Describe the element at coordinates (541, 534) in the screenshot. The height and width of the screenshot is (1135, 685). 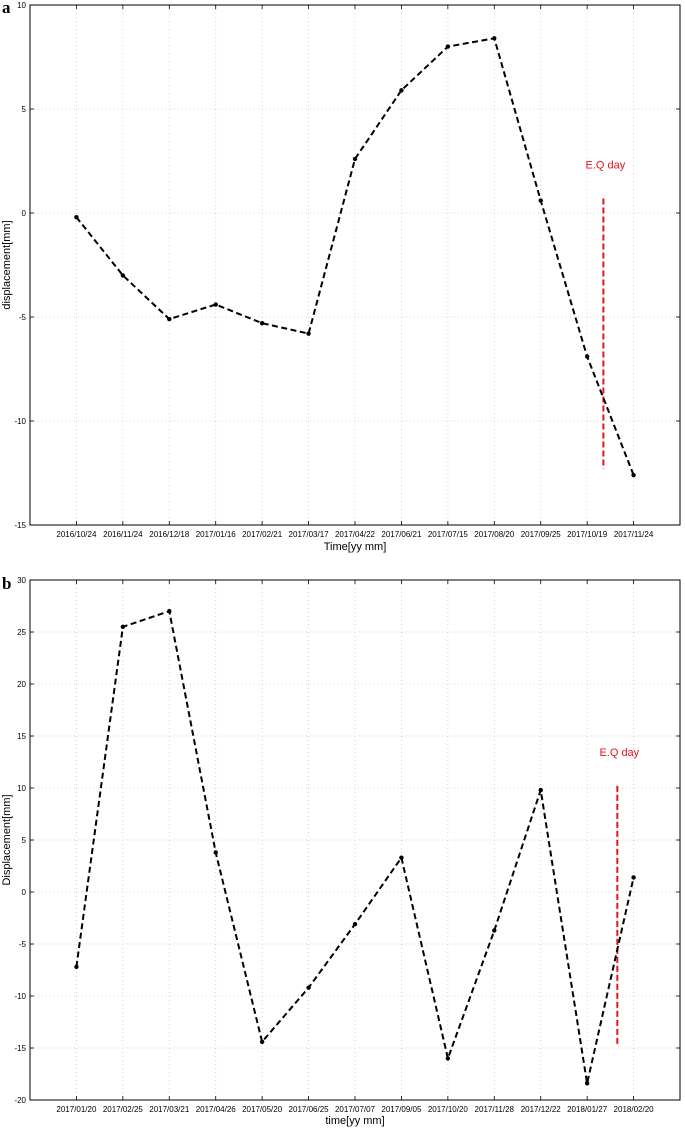
I see `x-tick-label: 2017/09/25` at that location.